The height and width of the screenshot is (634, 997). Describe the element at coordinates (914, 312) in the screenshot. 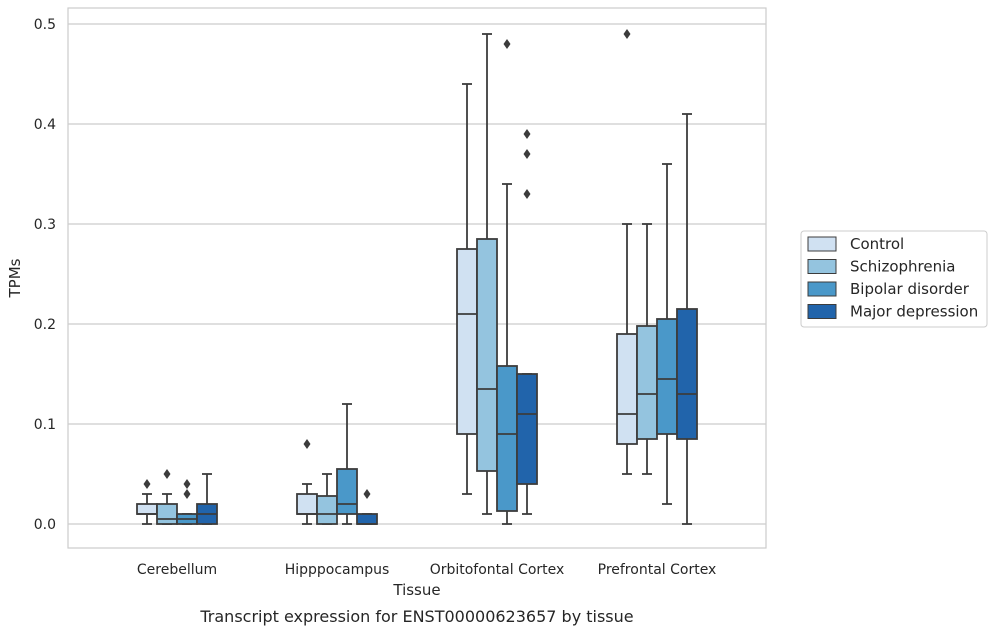

I see `legend-label: Major depression` at that location.